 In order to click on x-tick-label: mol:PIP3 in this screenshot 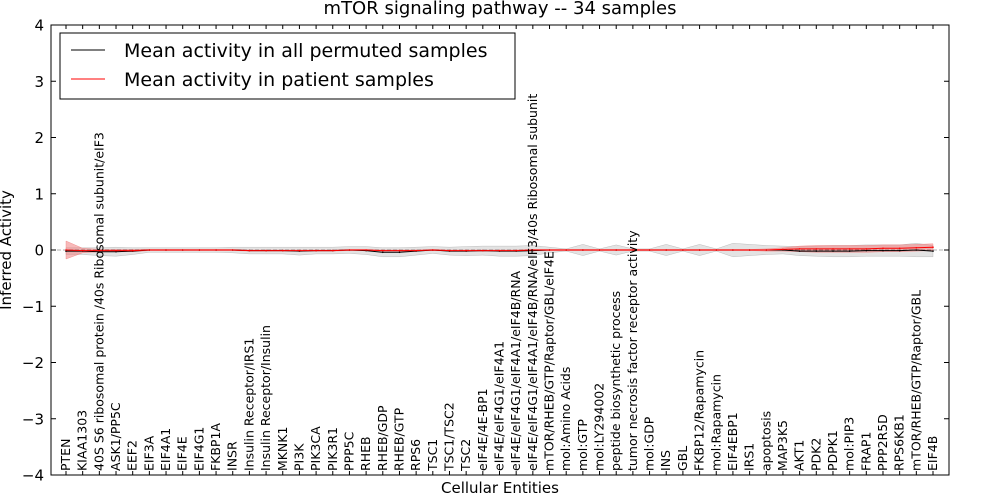, I will do `click(849, 444)`.